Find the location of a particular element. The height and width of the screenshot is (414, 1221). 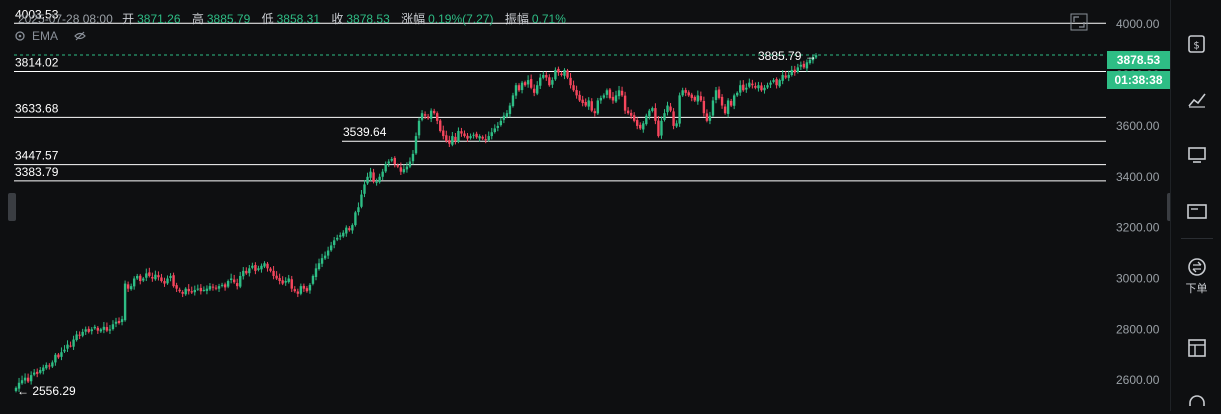

layout-button is located at coordinates (1196, 348).